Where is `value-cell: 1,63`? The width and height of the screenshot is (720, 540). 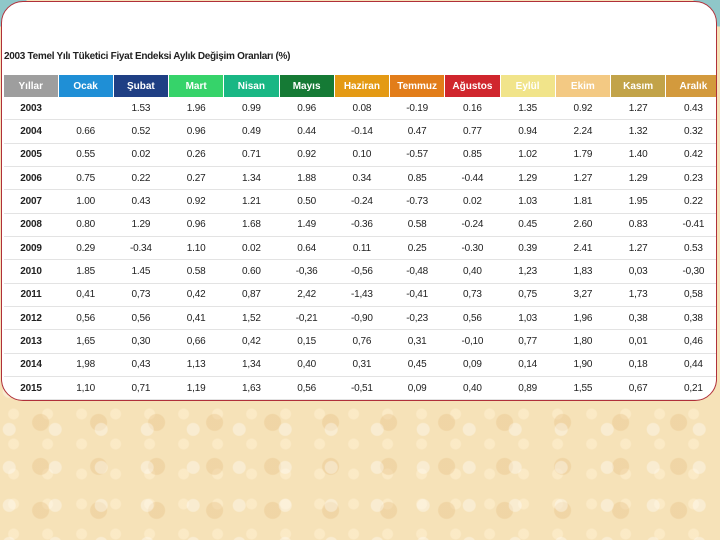 value-cell: 1,63 is located at coordinates (251, 388).